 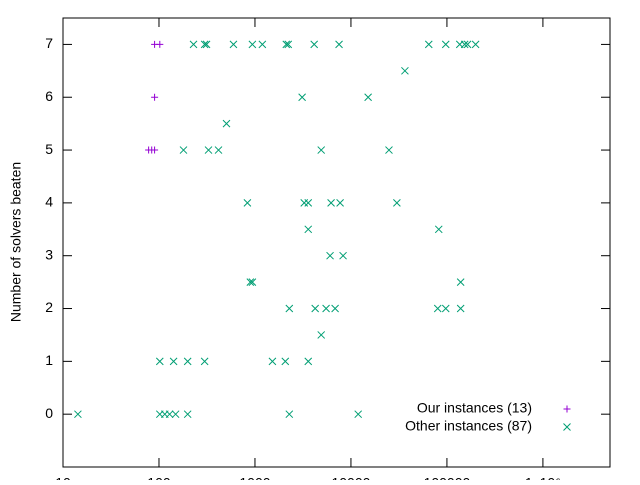 What do you see at coordinates (49, 202) in the screenshot?
I see `y-tick-label: 4` at bounding box center [49, 202].